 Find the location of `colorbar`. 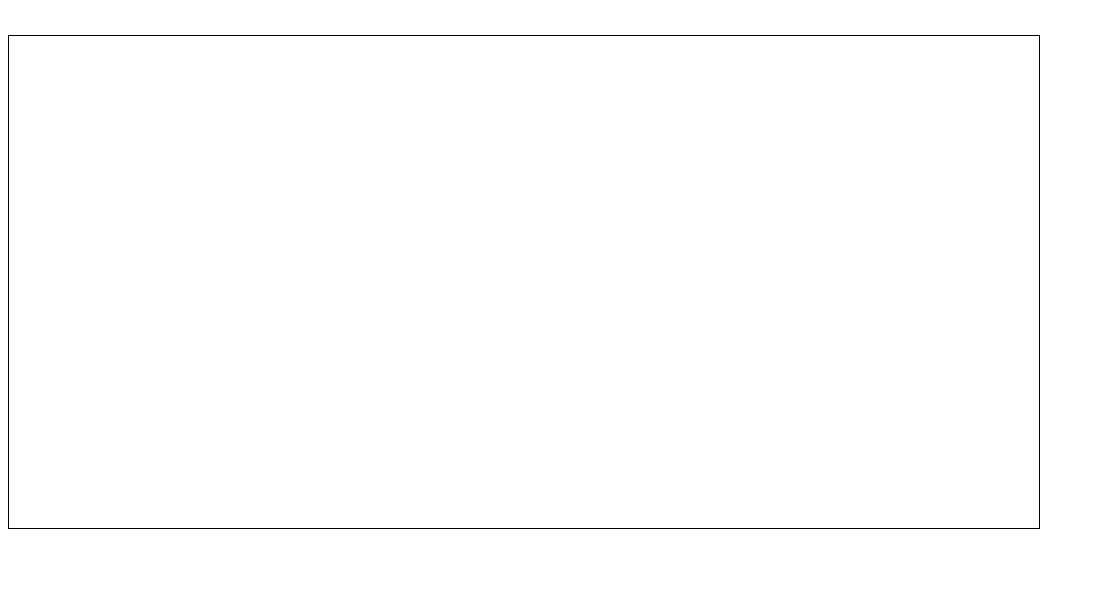

colorbar is located at coordinates (552, 580).